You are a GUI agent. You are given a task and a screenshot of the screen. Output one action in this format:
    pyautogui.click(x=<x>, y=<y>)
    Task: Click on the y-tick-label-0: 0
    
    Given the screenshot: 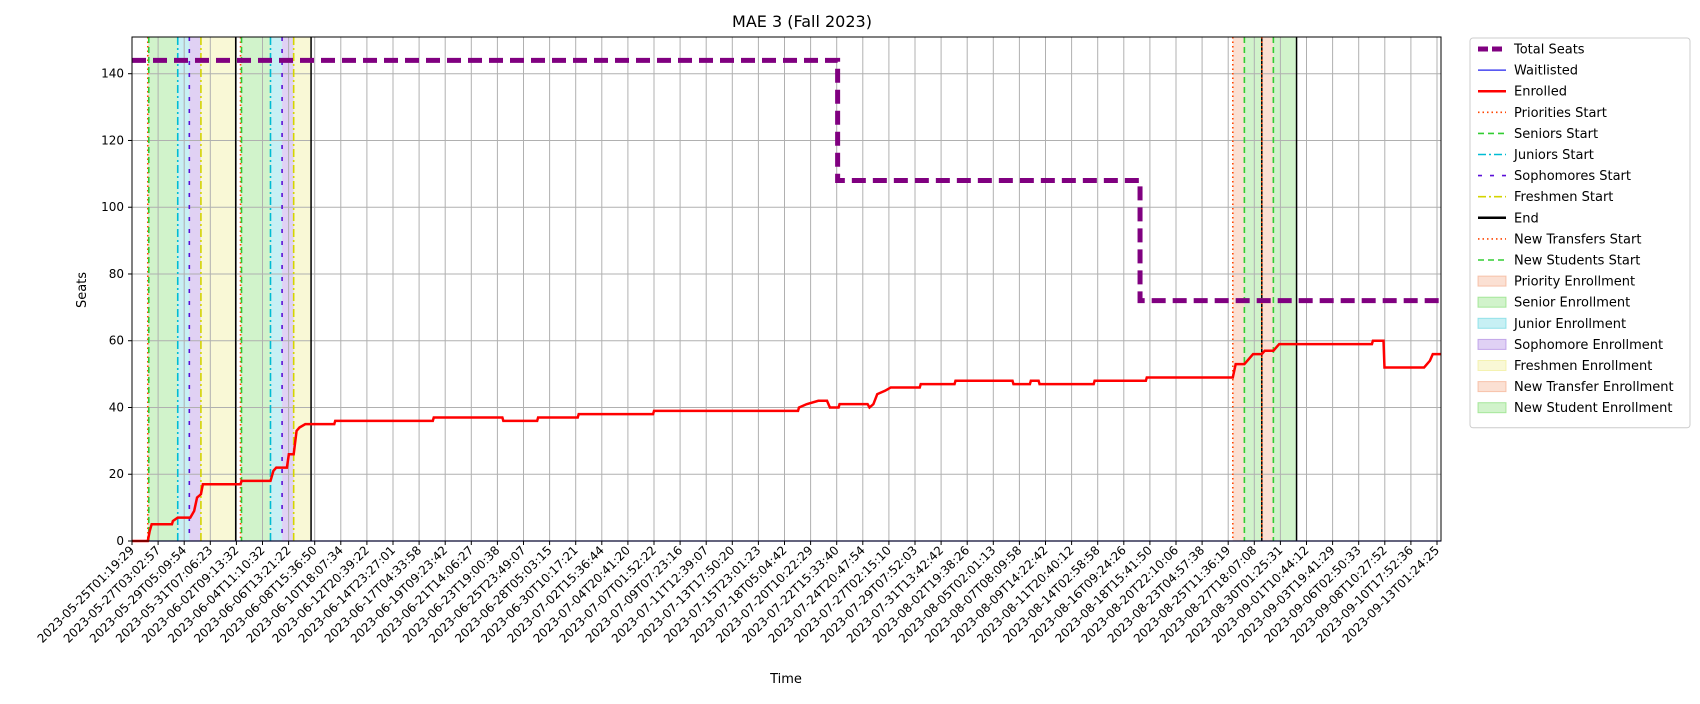 What is the action you would take?
    pyautogui.click(x=120, y=541)
    